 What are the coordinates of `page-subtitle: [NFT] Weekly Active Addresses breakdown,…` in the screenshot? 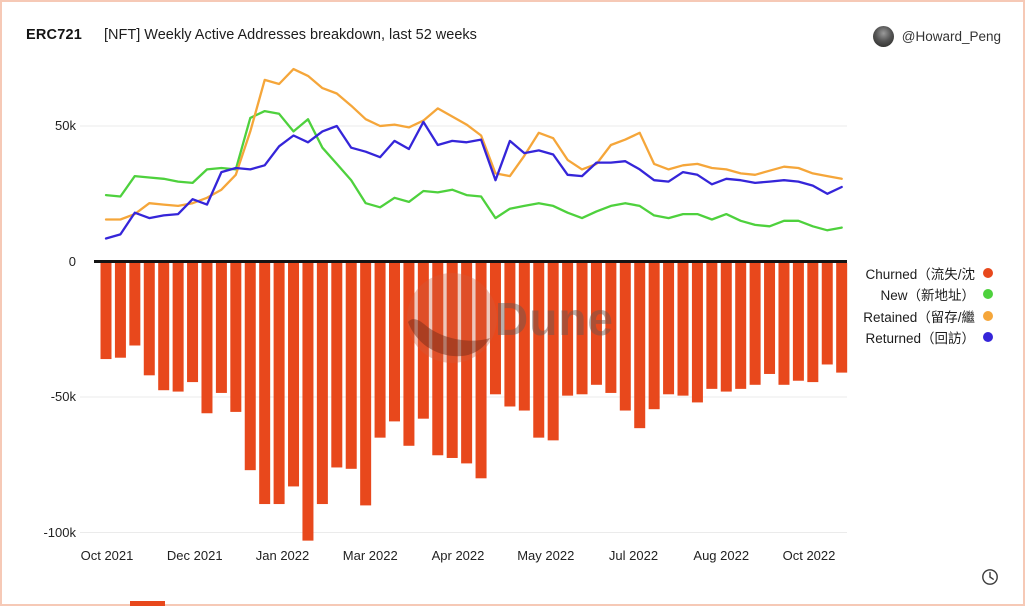 It's located at (290, 35).